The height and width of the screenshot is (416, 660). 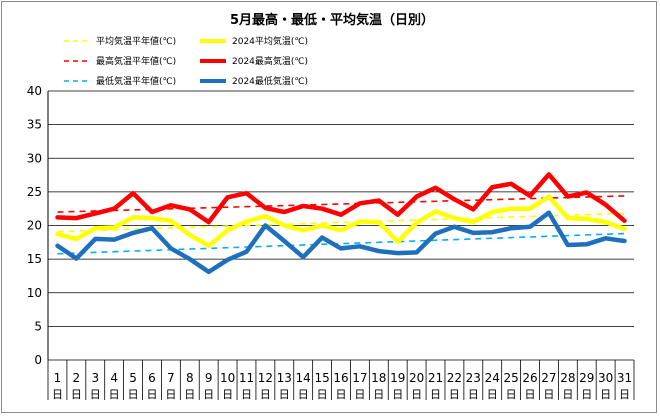 I want to click on y-tick-label: 35, so click(x=34, y=125).